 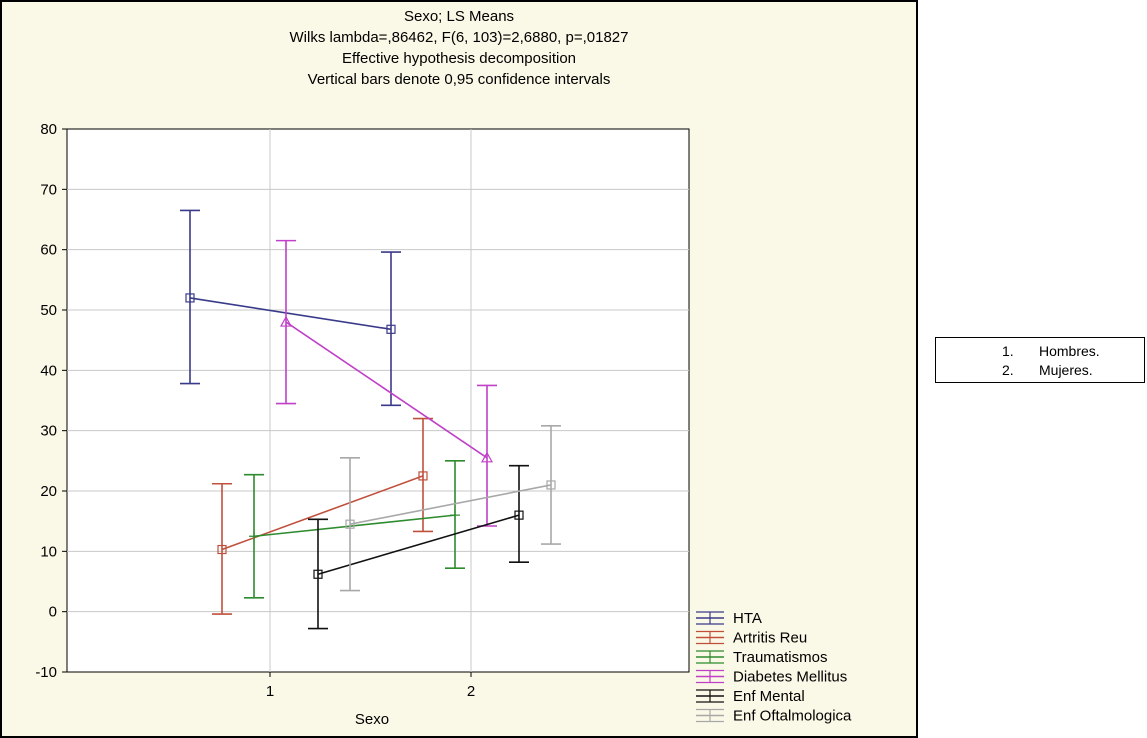 What do you see at coordinates (1008, 370) in the screenshot?
I see `sexo-legend-number: 2.` at bounding box center [1008, 370].